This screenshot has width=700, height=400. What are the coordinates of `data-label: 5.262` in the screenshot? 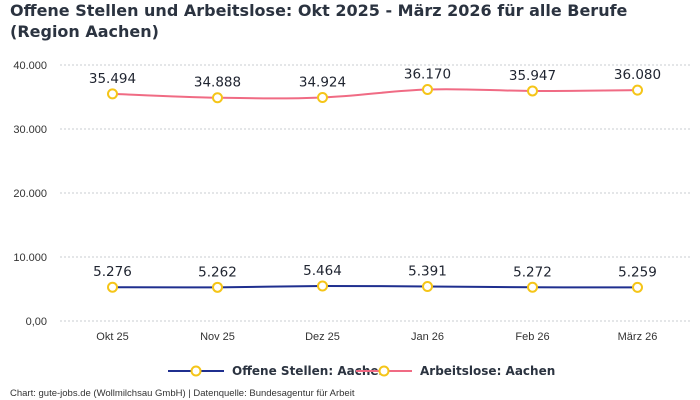 It's located at (217, 272).